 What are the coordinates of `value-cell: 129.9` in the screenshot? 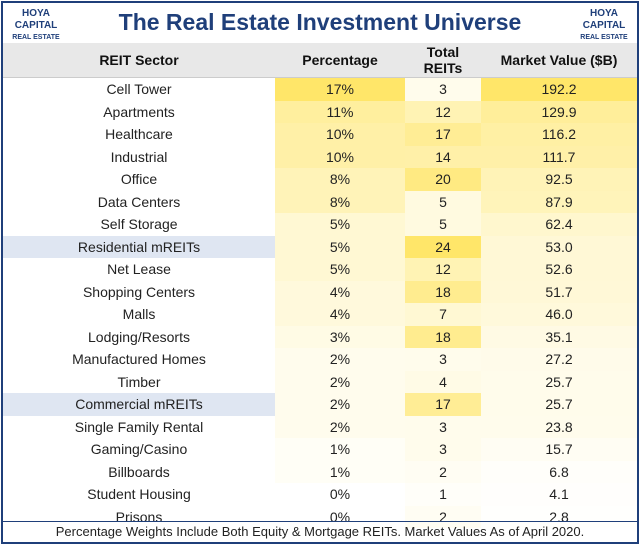 It's located at (559, 111).